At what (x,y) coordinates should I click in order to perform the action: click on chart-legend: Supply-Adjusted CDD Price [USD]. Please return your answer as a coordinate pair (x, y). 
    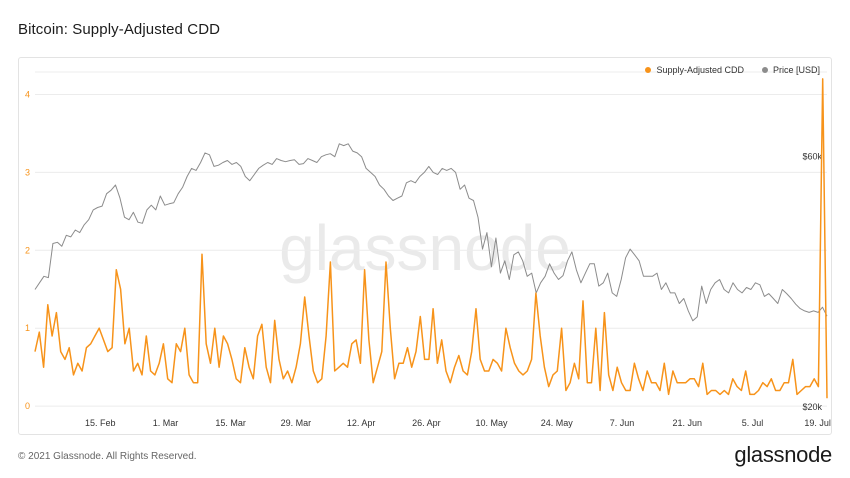
    Looking at the image, I should click on (732, 70).